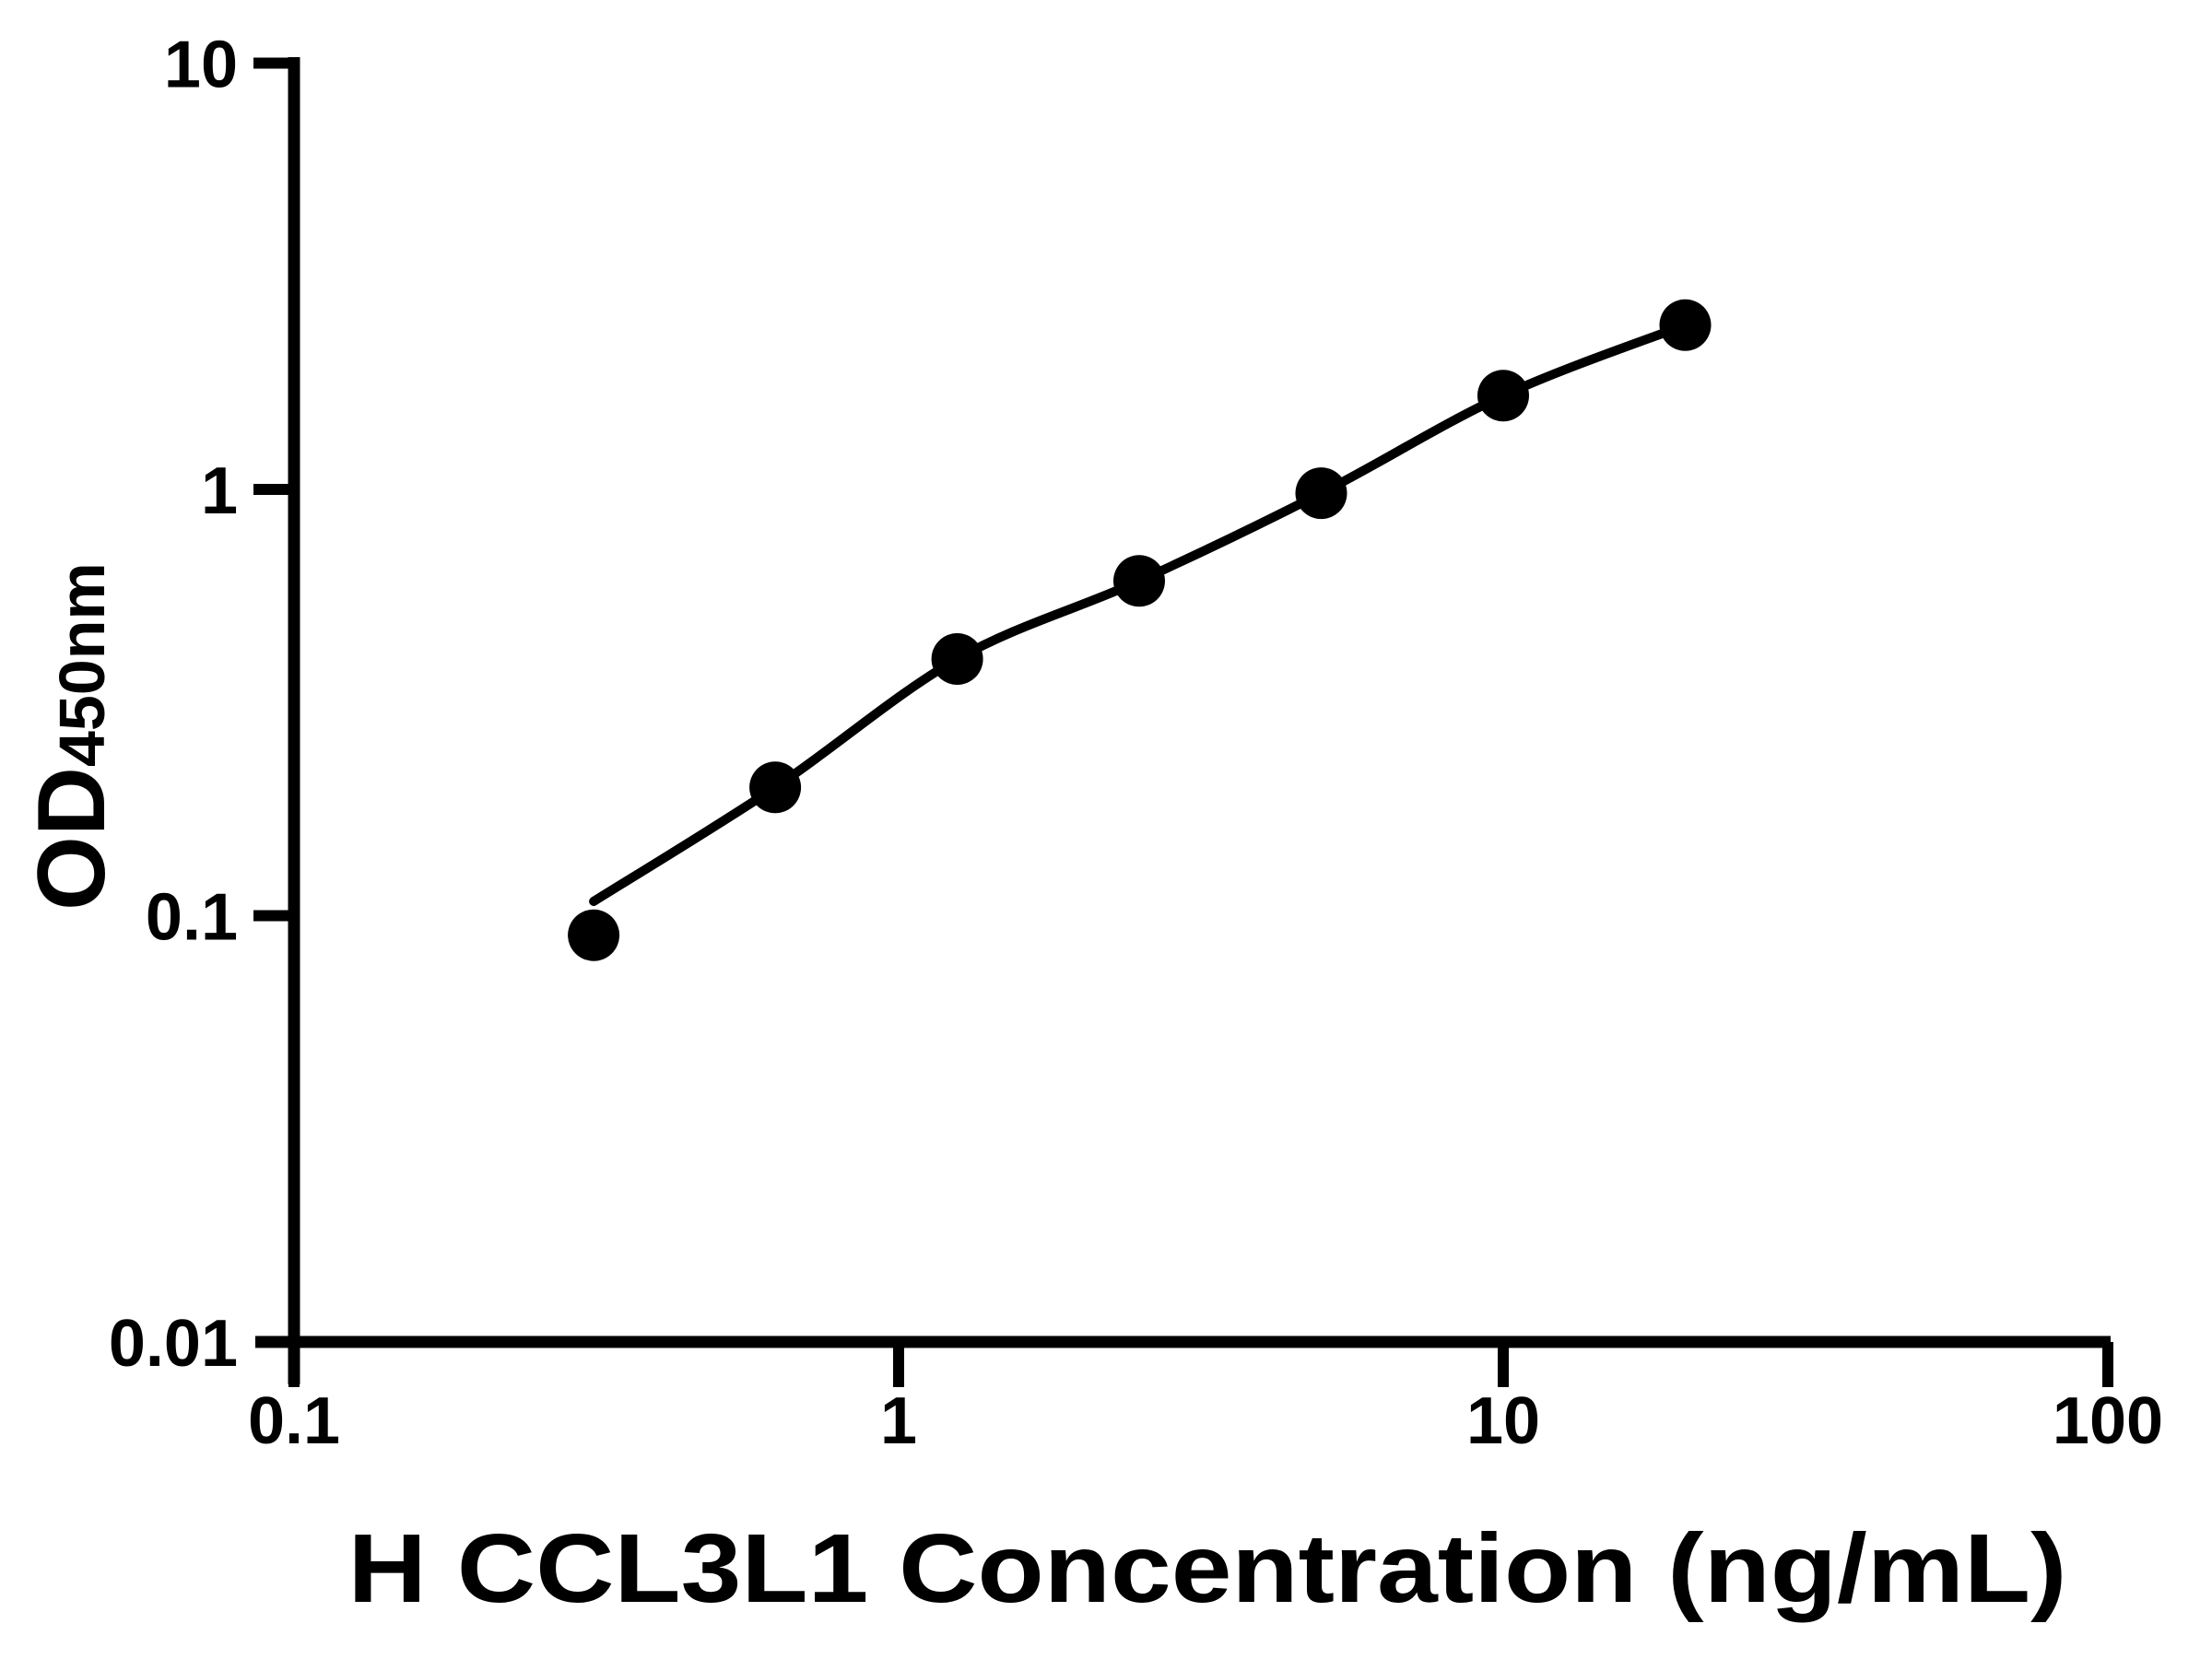 This screenshot has height=1659, width=2212. I want to click on y-axis-title-subscript: 450nm, so click(82, 664).